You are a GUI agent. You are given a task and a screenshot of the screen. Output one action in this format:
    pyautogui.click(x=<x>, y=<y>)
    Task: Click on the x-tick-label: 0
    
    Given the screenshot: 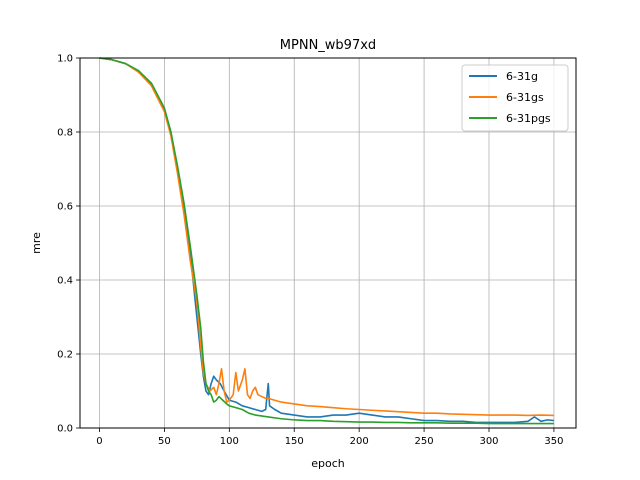 What is the action you would take?
    pyautogui.click(x=99, y=441)
    